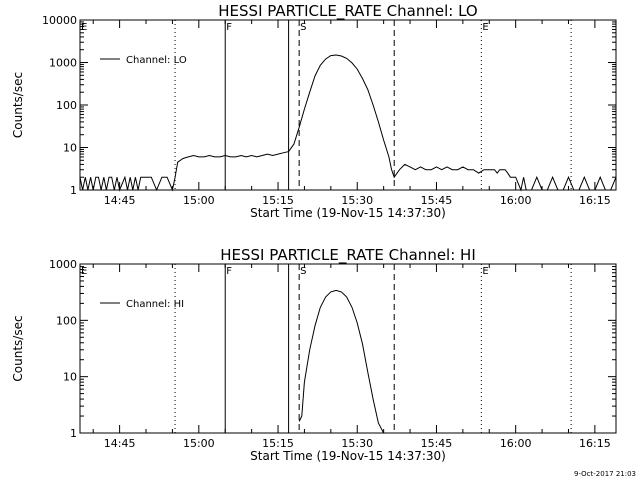 The image size is (640, 480). What do you see at coordinates (229, 271) in the screenshot?
I see `hi-marker-label: F` at bounding box center [229, 271].